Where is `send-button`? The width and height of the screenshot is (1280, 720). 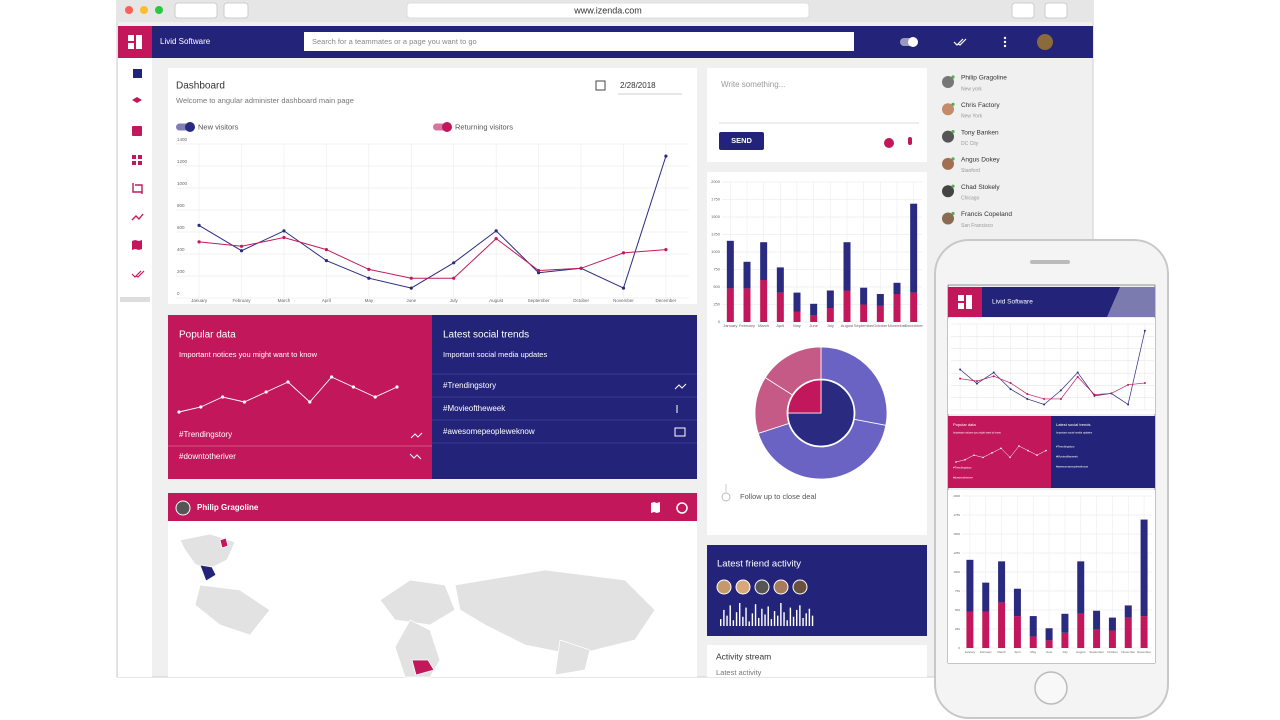 send-button is located at coordinates (741, 141).